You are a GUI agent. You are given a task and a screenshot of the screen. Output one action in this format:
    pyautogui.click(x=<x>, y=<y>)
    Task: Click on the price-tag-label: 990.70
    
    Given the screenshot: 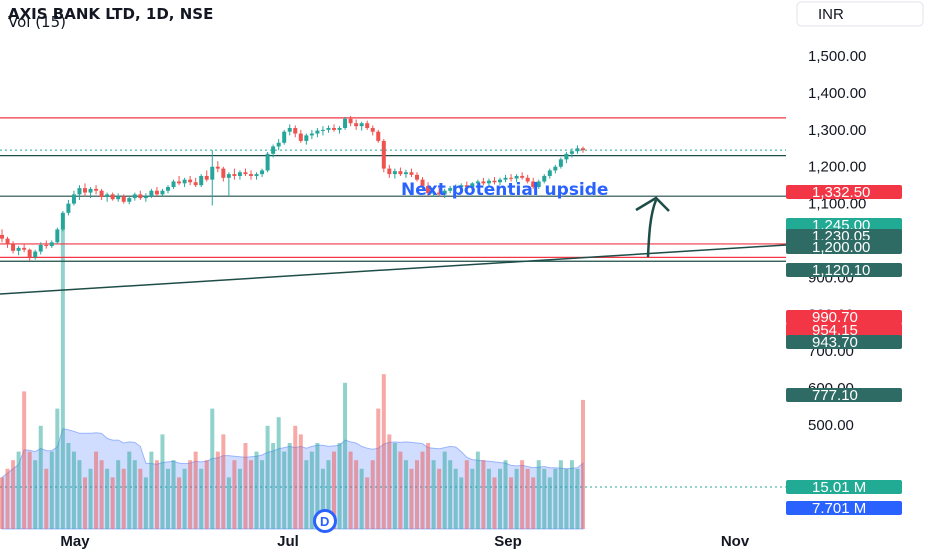 What is the action you would take?
    pyautogui.click(x=835, y=317)
    